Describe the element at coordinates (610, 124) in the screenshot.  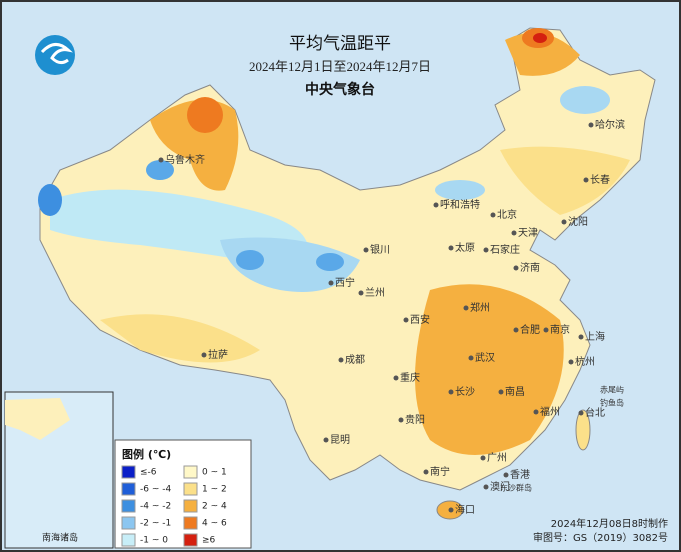
I see `city-label: 哈尔滨` at that location.